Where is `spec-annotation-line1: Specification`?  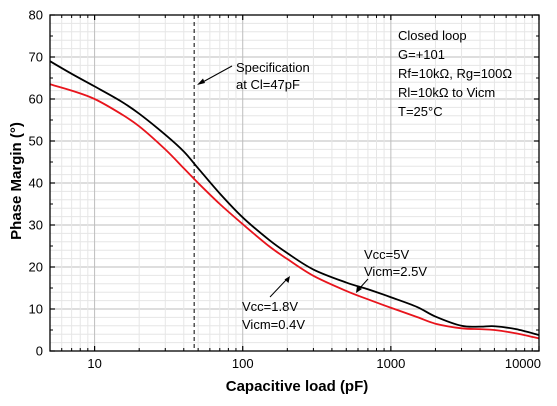
spec-annotation-line1: Specification is located at coordinates (273, 67).